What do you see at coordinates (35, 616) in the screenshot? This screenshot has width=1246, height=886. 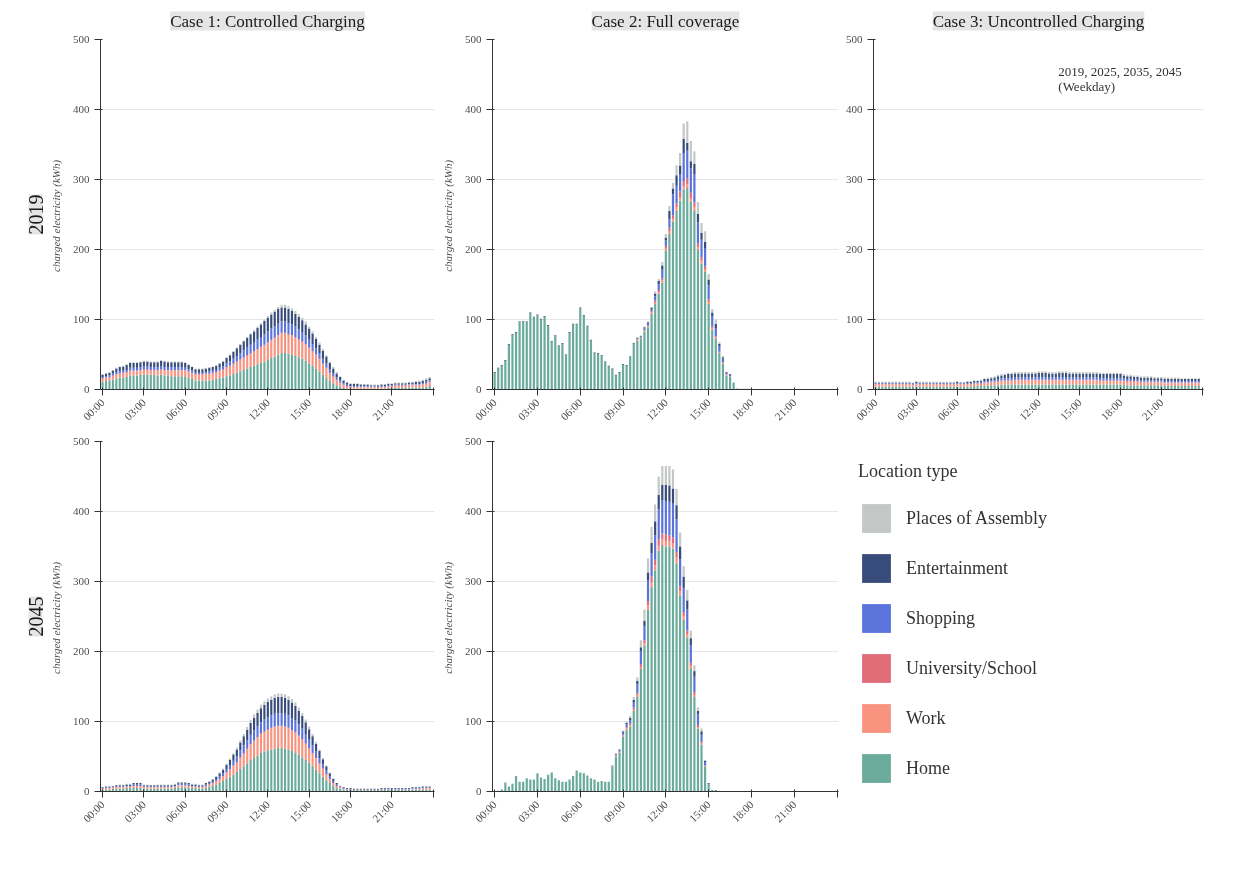 I see `text: 2045` at bounding box center [35, 616].